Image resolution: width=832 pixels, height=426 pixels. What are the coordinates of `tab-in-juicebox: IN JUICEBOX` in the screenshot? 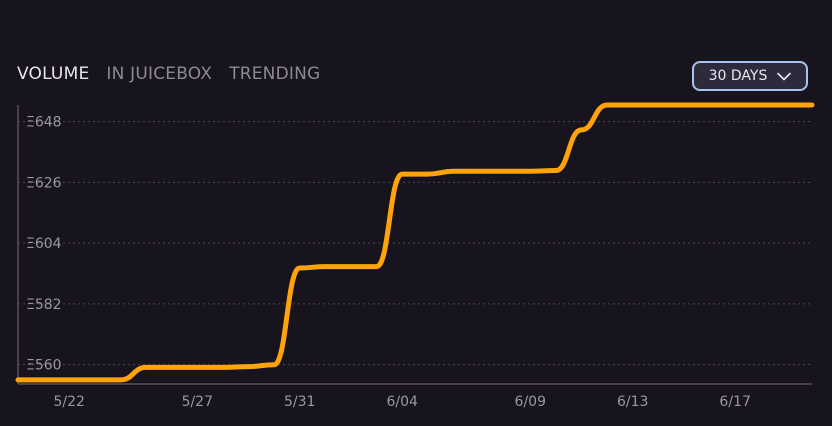 It's located at (159, 74).